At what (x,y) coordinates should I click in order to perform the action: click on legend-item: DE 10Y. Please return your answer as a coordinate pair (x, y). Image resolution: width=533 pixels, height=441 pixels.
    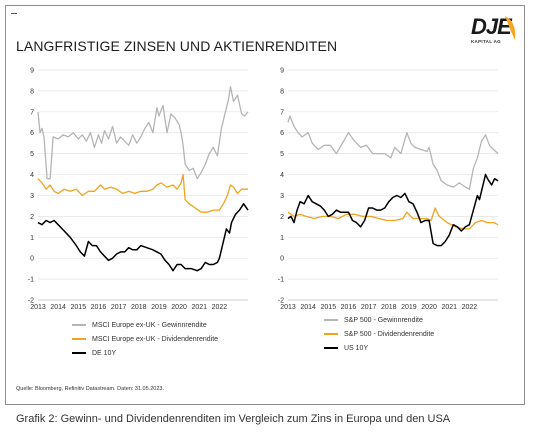
    Looking at the image, I should click on (145, 353).